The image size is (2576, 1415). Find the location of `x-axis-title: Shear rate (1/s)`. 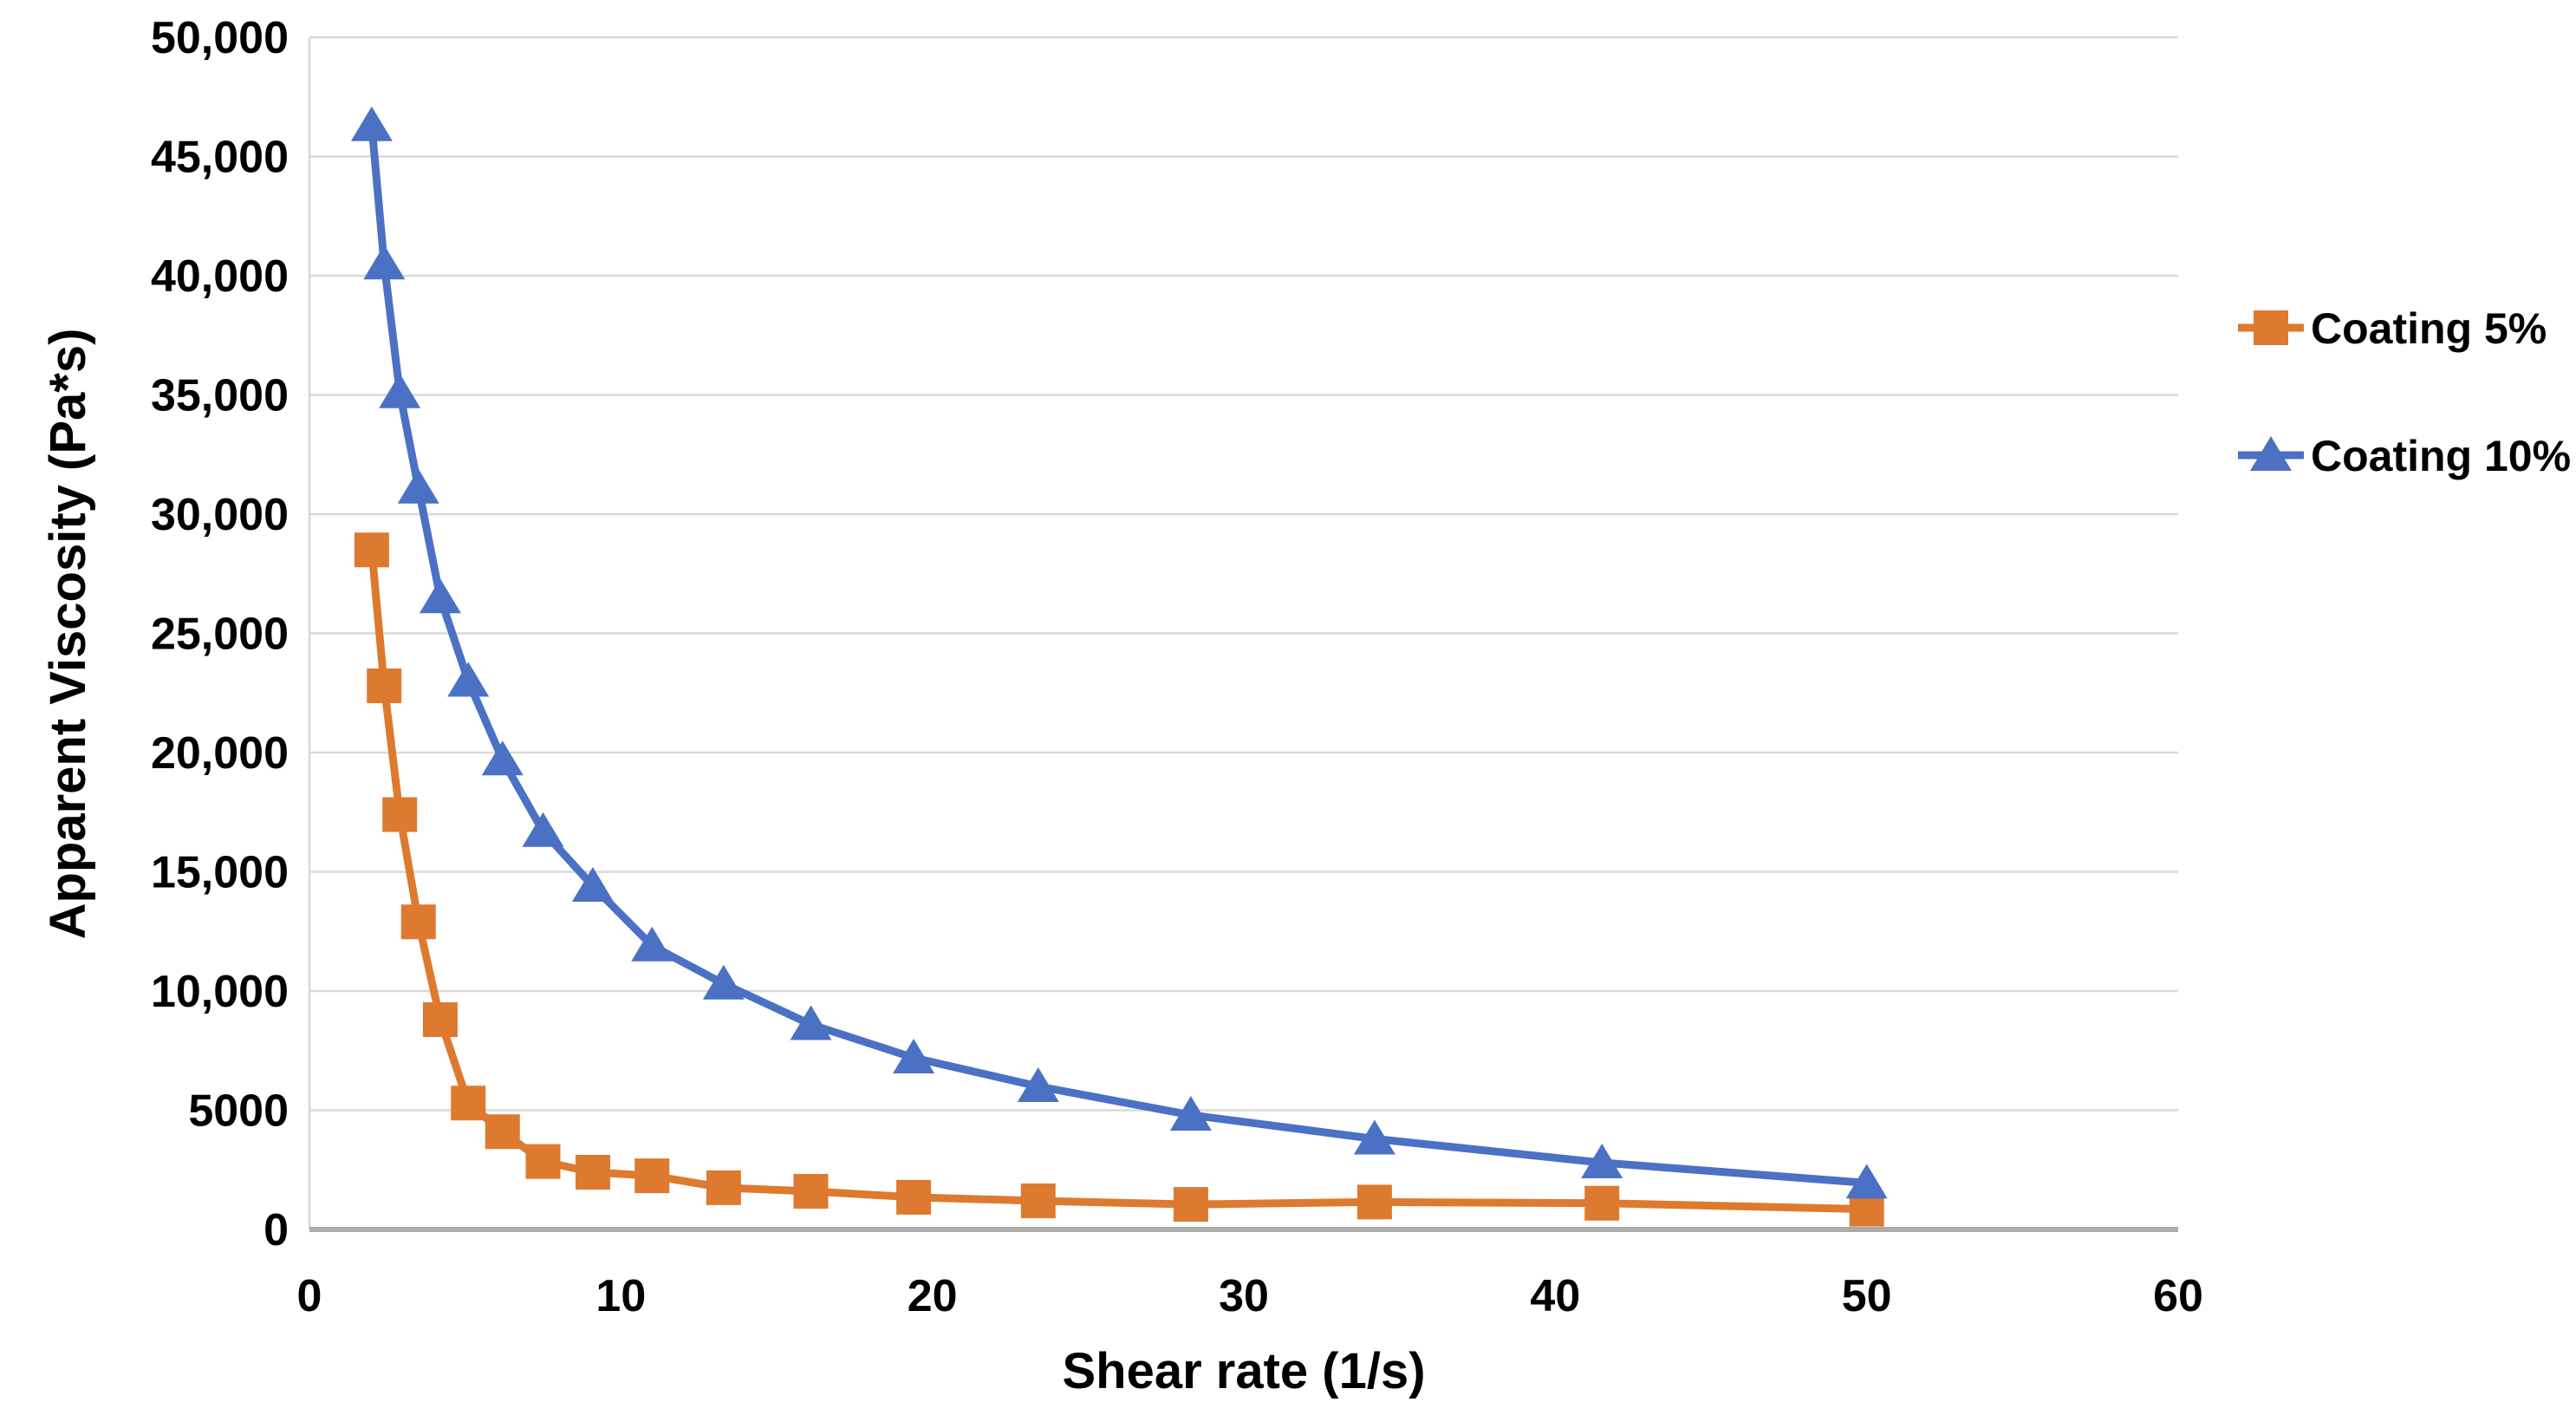

x-axis-title: Shear rate (1/s) is located at coordinates (1243, 1371).